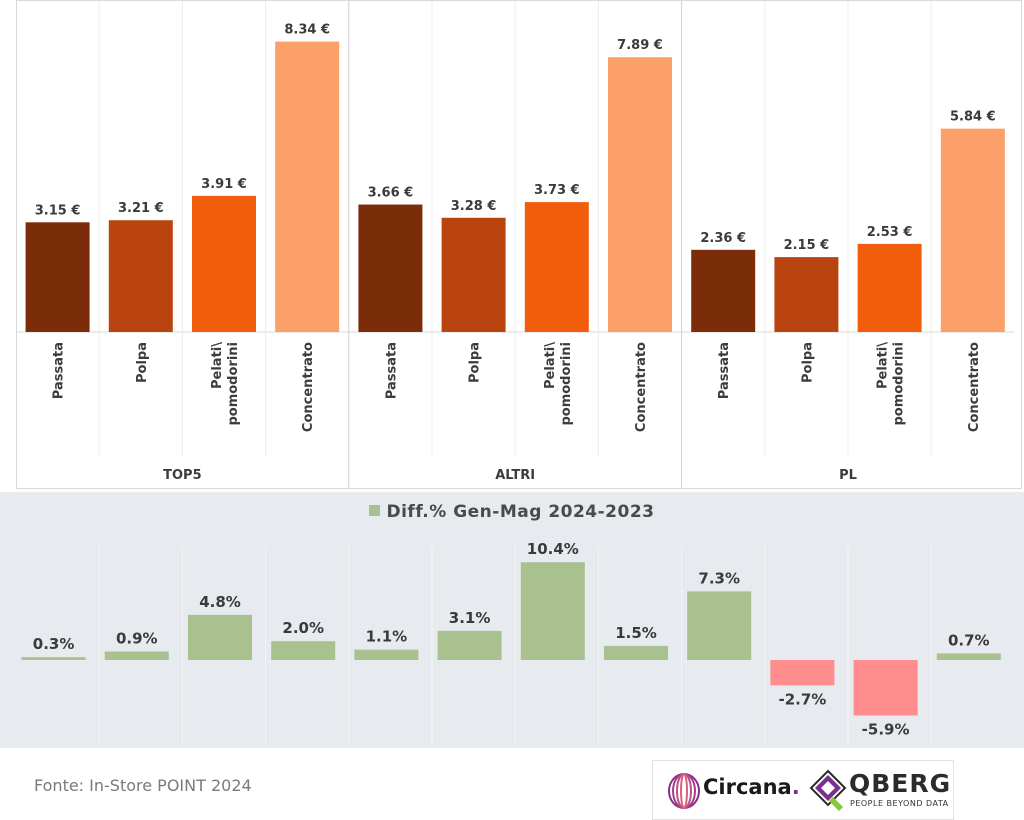  Describe the element at coordinates (474, 206) in the screenshot. I see `data-label: 3.28 €` at that location.